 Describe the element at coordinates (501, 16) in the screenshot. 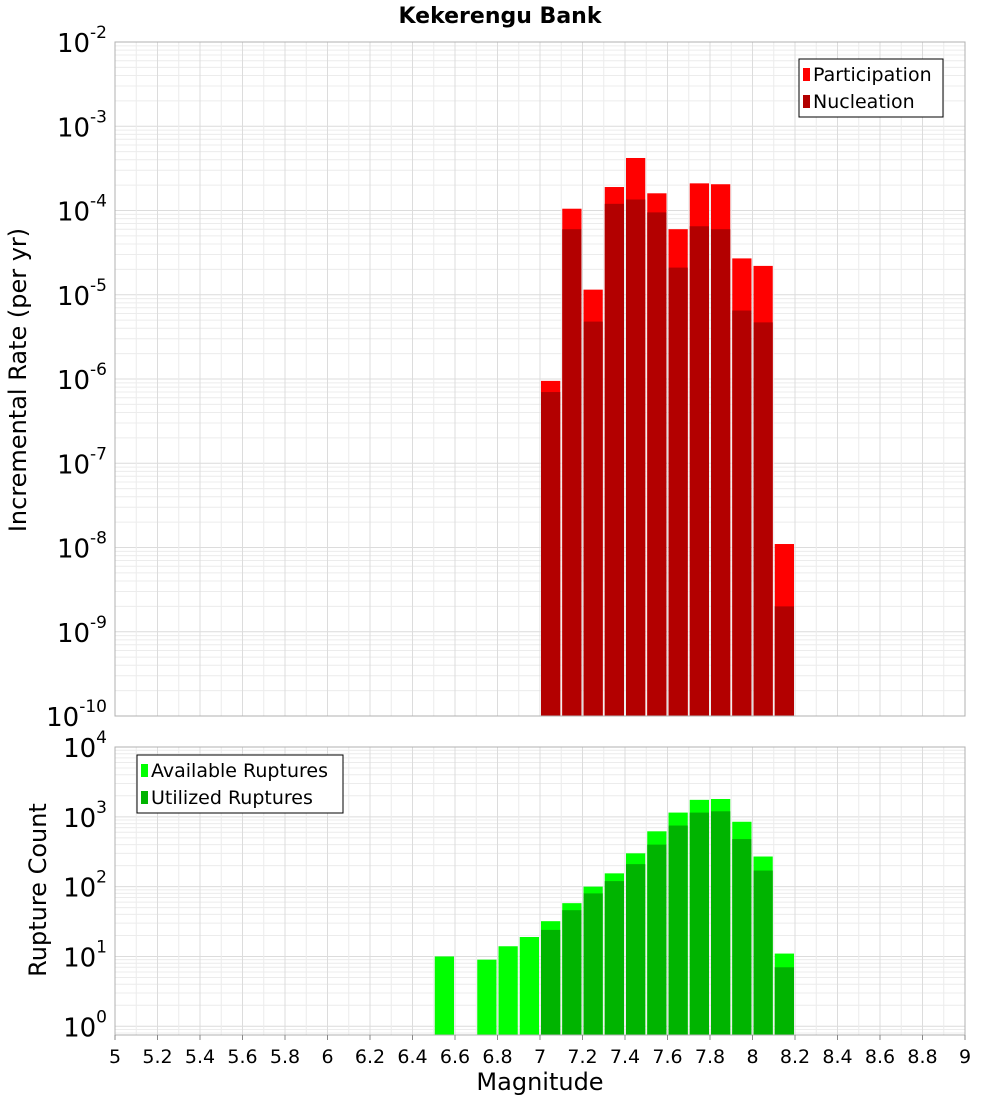

I see `chart-title: Kekerengu Bank` at that location.